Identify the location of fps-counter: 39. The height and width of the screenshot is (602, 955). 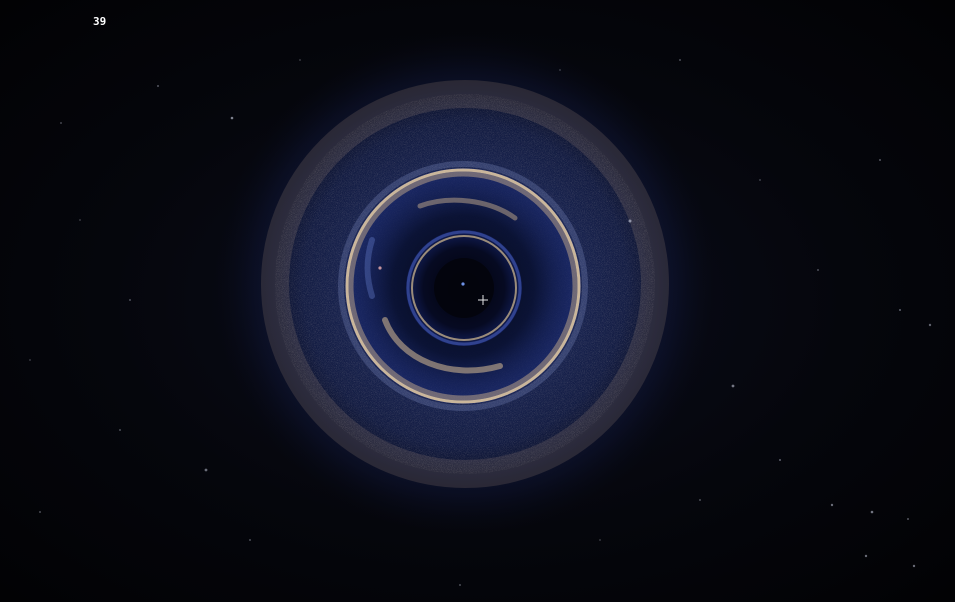
(100, 21).